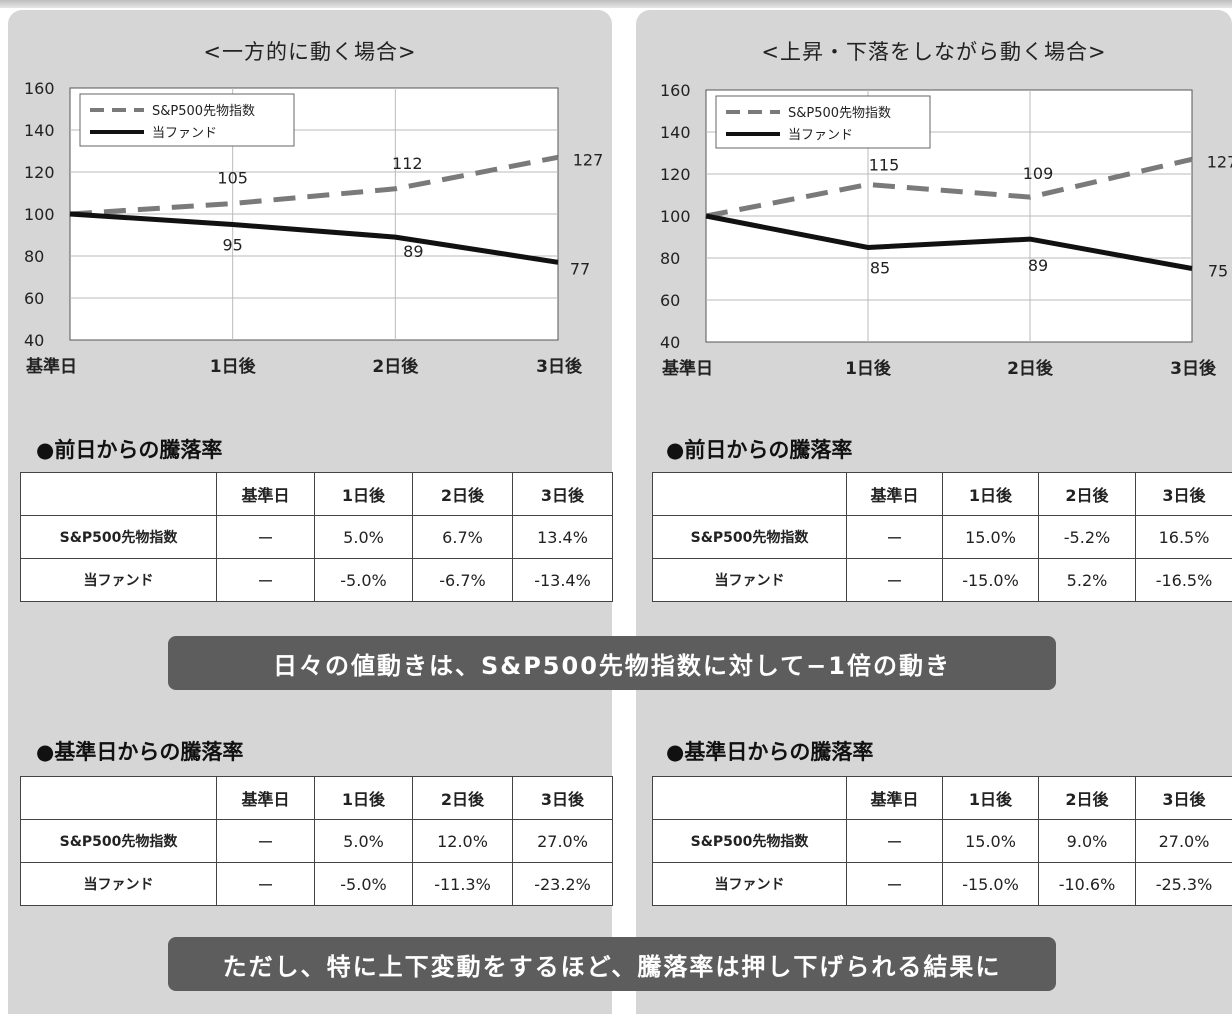 Image resolution: width=1232 pixels, height=1014 pixels. Describe the element at coordinates (990, 884) in the screenshot. I see `cum-right-cell-1-2: -15.0%` at that location.